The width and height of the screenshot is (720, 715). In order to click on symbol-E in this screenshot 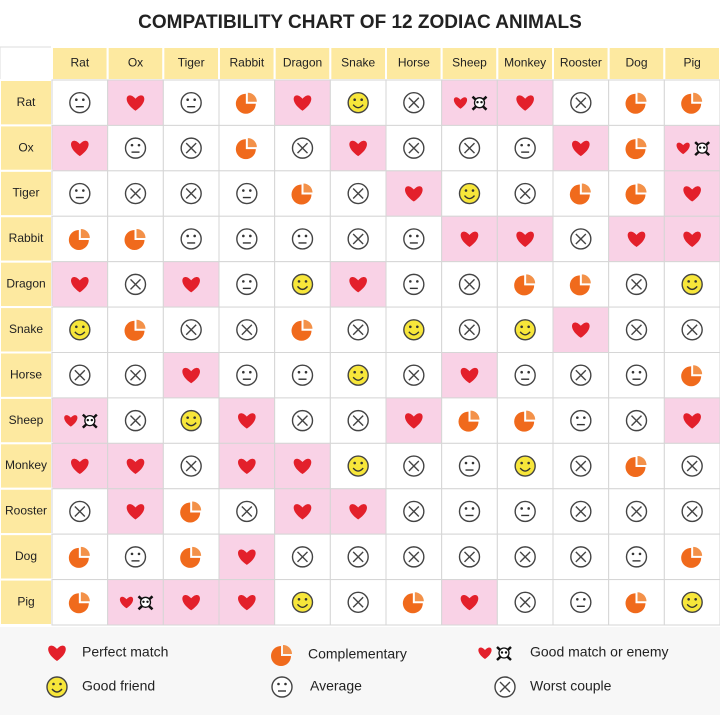, I will do `click(136, 603)`.